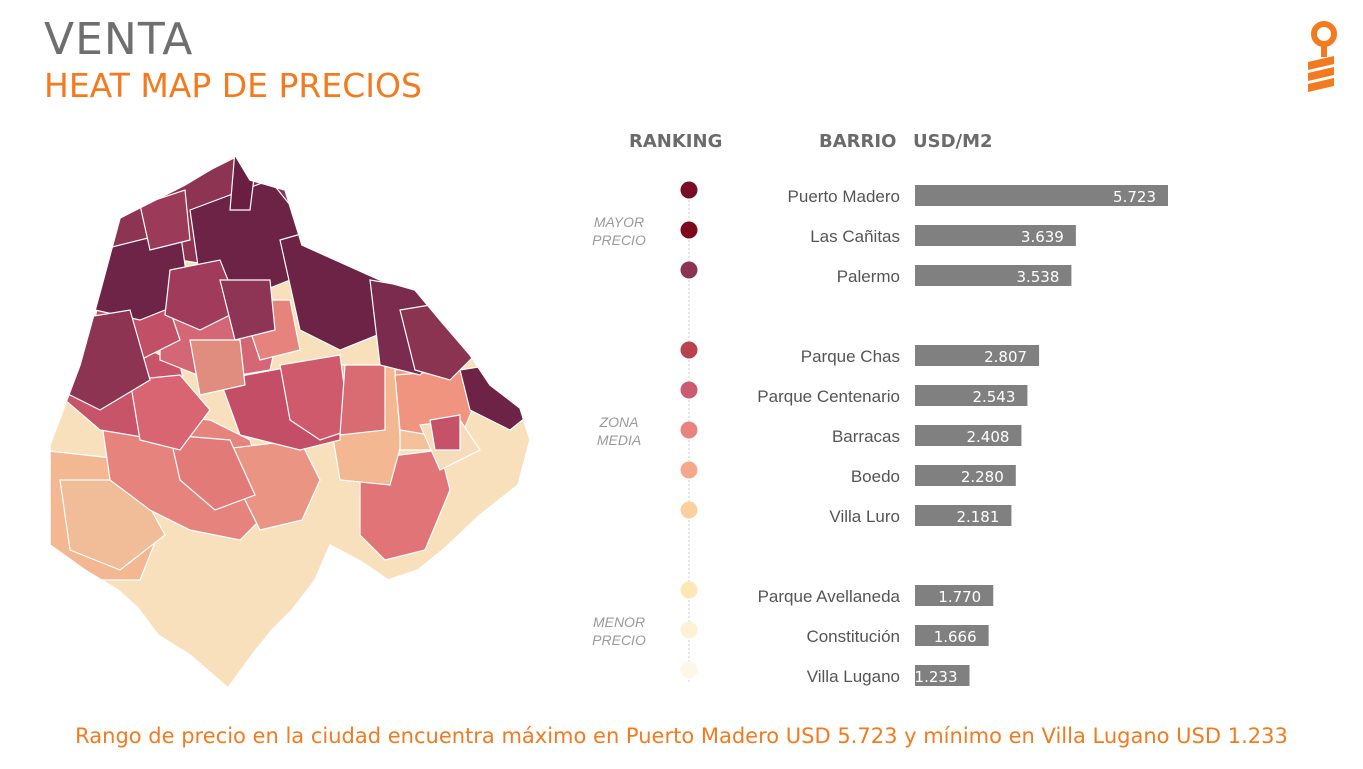 This screenshot has width=1363, height=769. I want to click on group-label: ZONA, so click(619, 422).